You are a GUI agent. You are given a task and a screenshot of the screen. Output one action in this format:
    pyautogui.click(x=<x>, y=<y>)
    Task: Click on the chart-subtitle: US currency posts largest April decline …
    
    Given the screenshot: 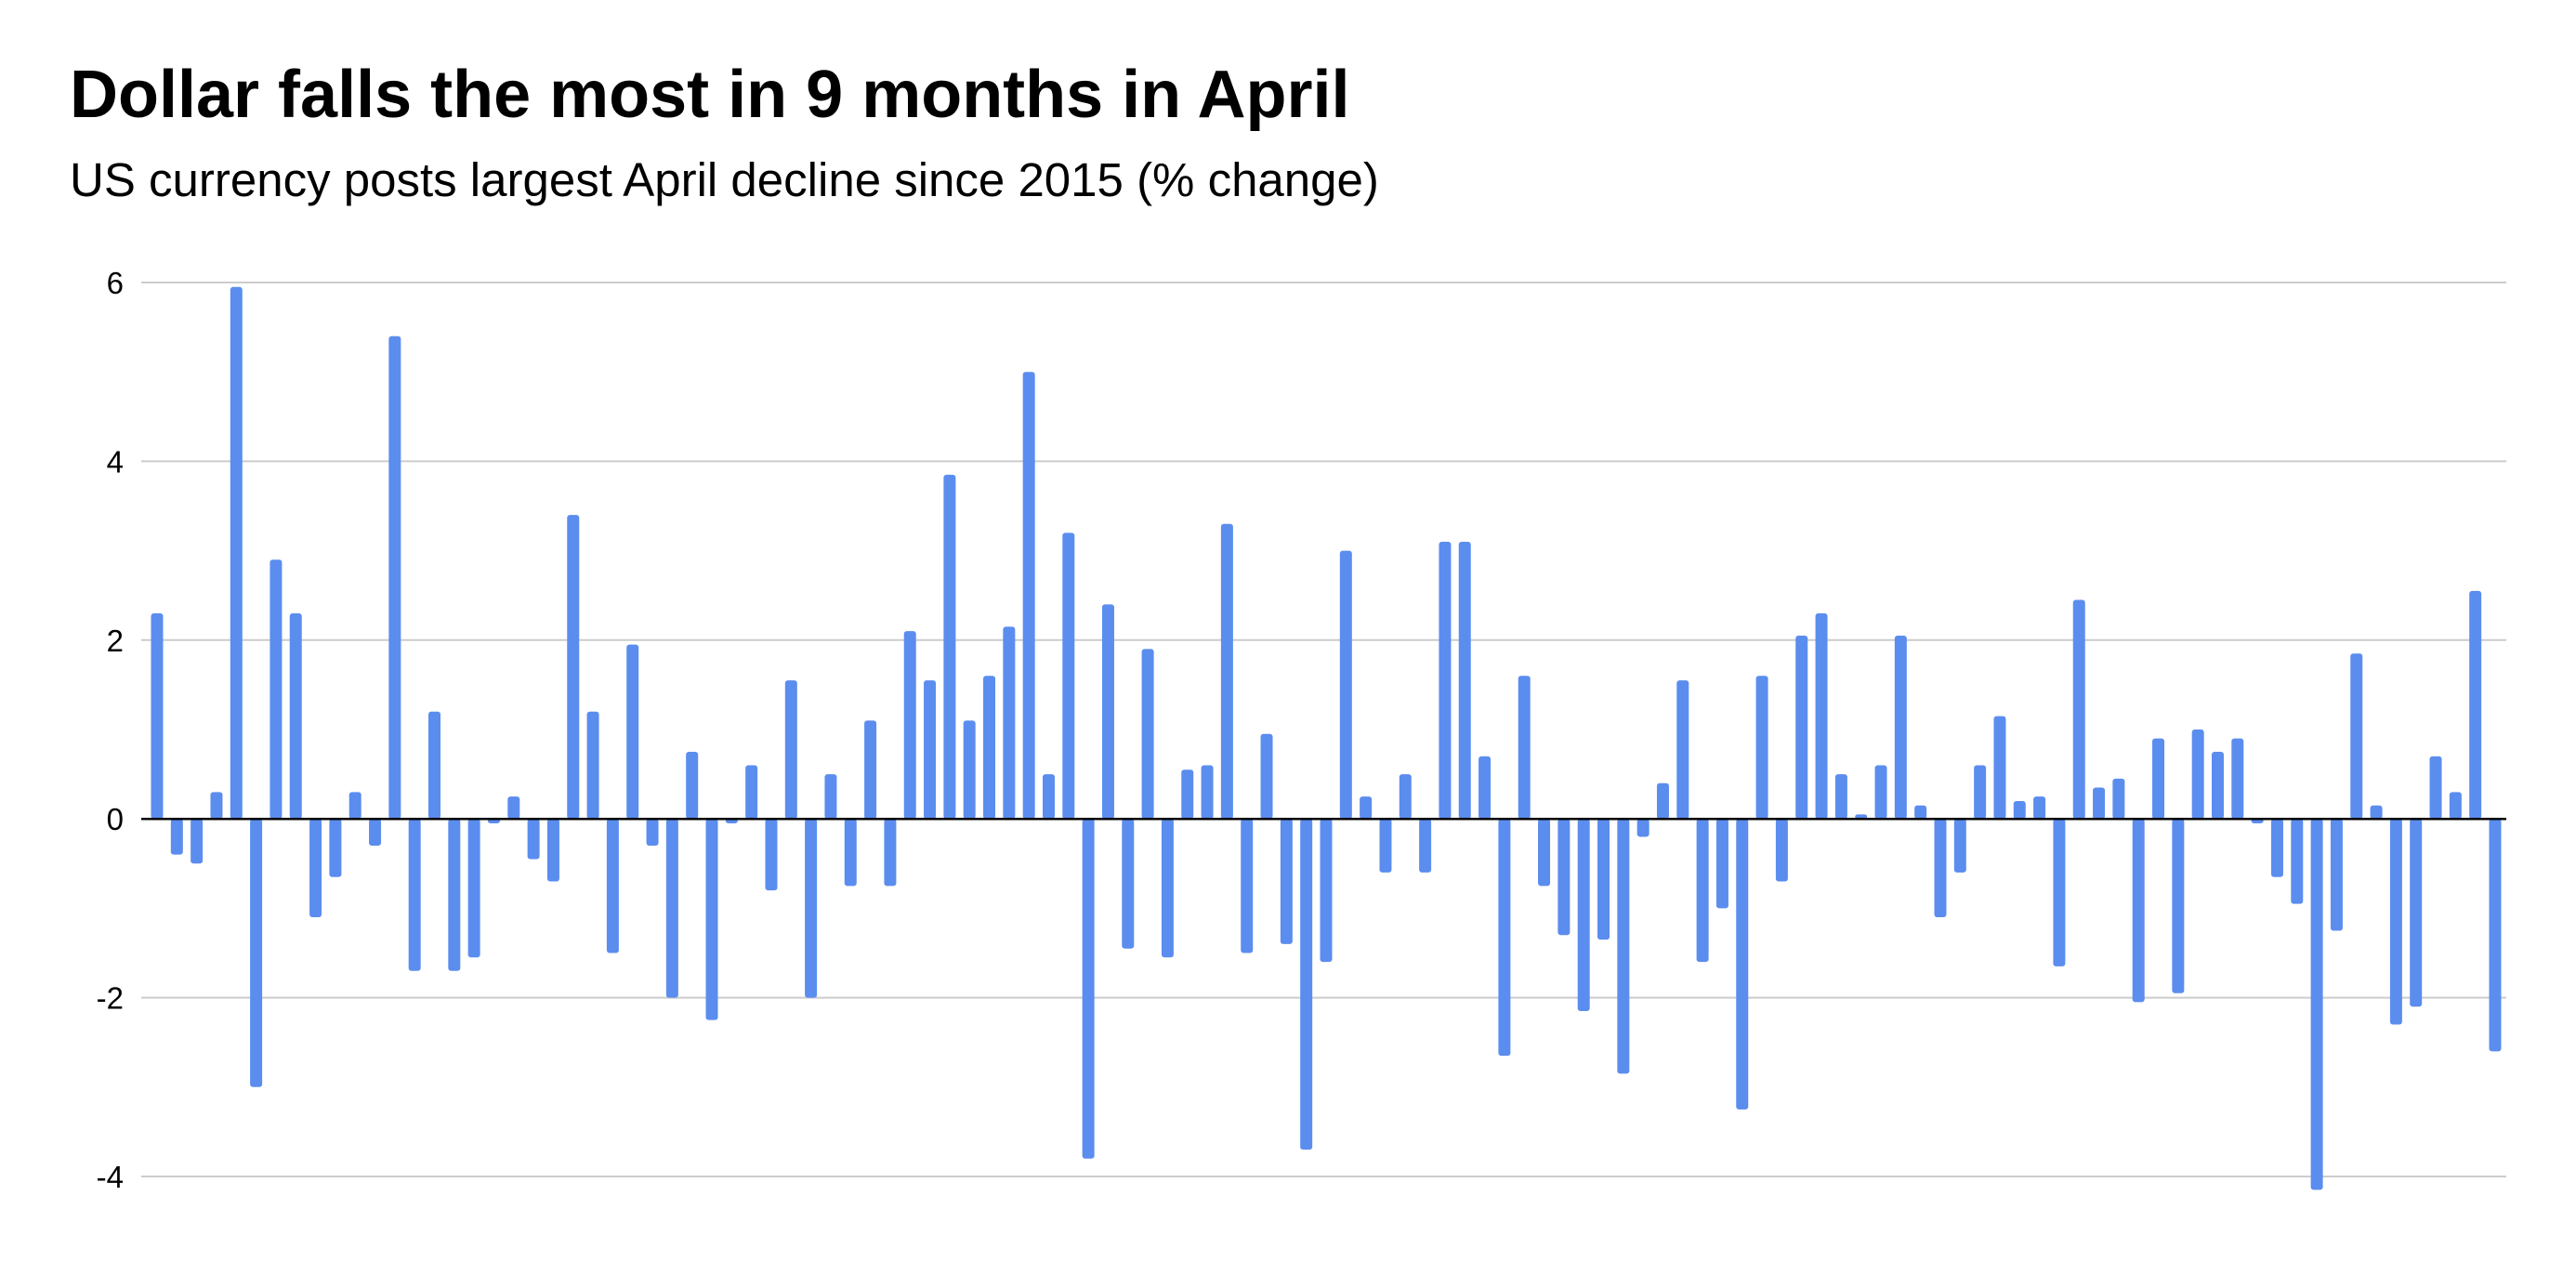 What is the action you would take?
    pyautogui.click(x=724, y=179)
    